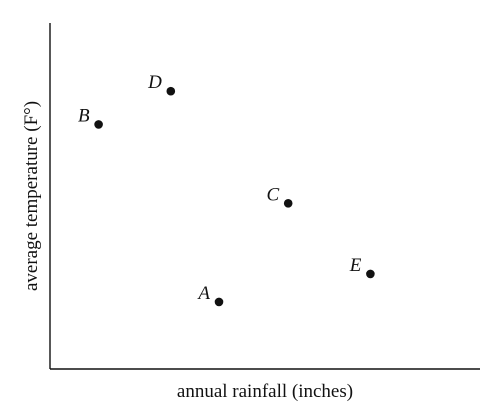 This screenshot has width=488, height=418. What do you see at coordinates (31, 196) in the screenshot?
I see `y-axis-label: average temperature (F°)` at bounding box center [31, 196].